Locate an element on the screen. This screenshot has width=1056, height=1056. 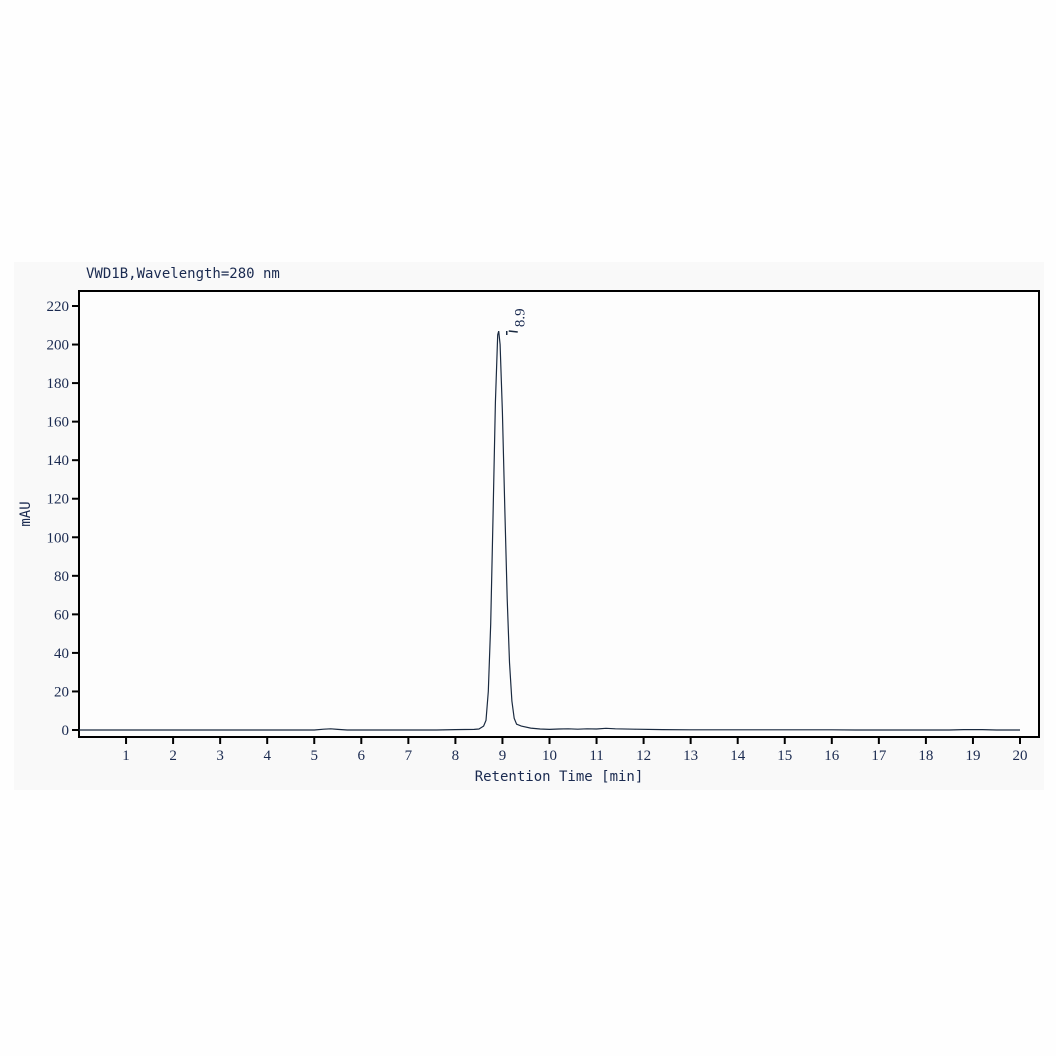
x-tick-label: 16 is located at coordinates (832, 756).